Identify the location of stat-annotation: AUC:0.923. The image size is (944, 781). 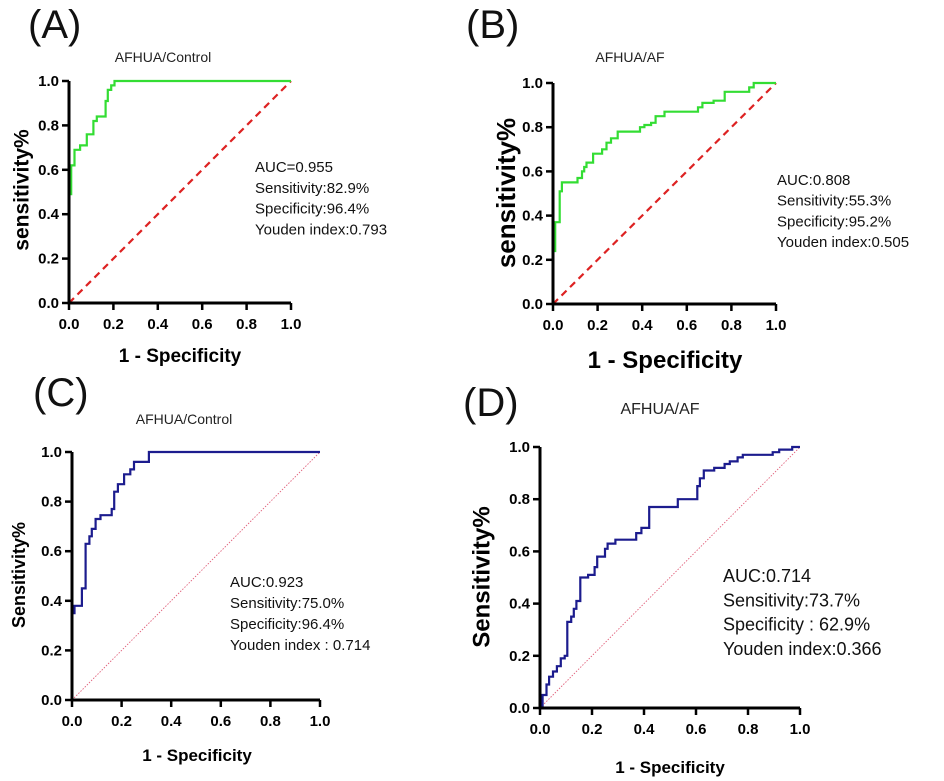
(266, 582).